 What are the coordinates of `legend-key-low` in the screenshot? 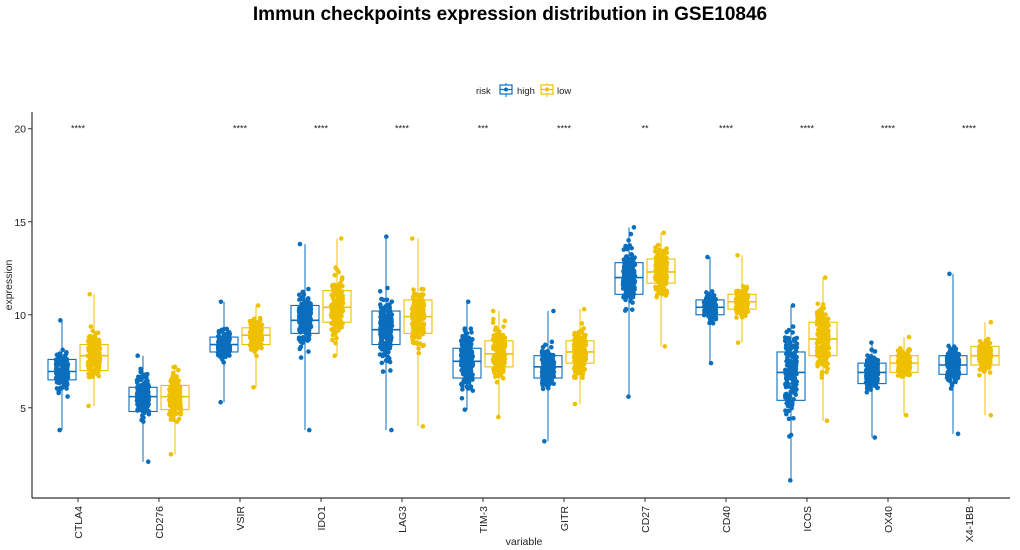 It's located at (547, 90).